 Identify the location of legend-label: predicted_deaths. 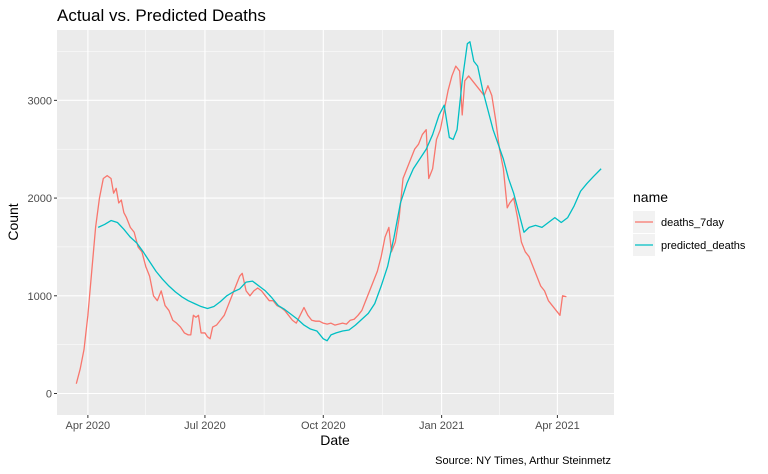
(703, 246).